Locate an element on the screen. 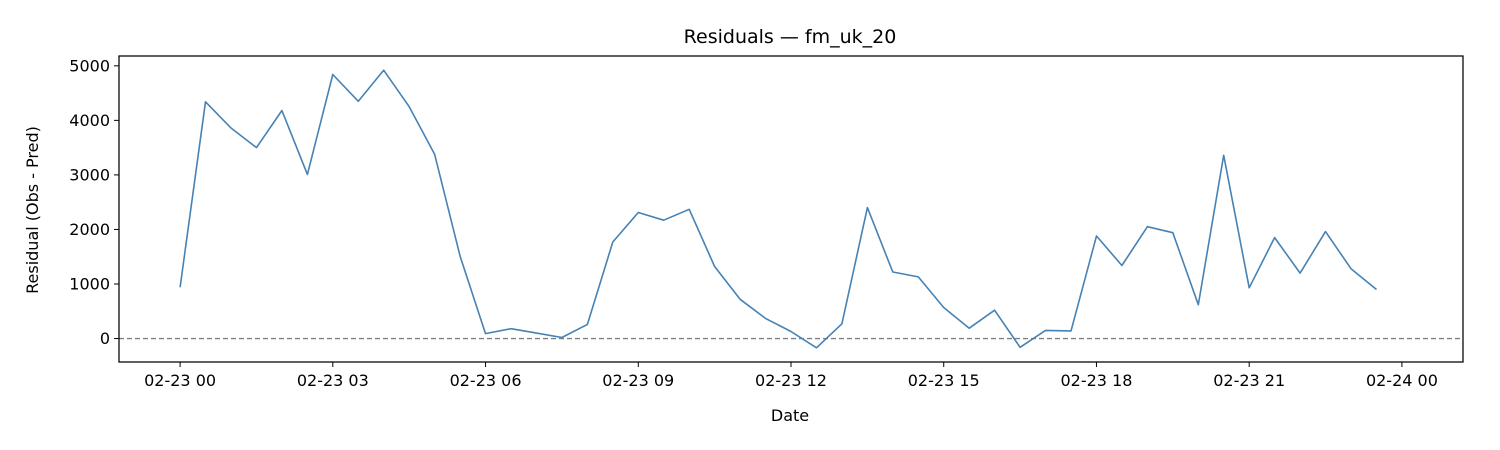 The image size is (1500, 450). x-tick-label: 02-23 00 is located at coordinates (180, 380).